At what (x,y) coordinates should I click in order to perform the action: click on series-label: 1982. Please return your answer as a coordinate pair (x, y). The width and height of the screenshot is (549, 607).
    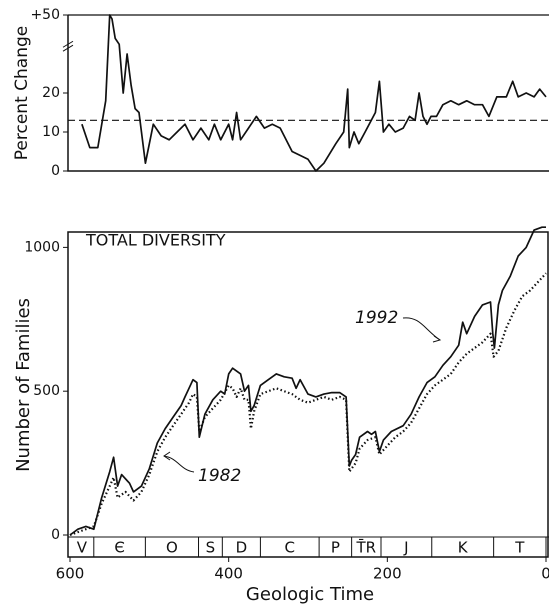
    Looking at the image, I should click on (219, 476).